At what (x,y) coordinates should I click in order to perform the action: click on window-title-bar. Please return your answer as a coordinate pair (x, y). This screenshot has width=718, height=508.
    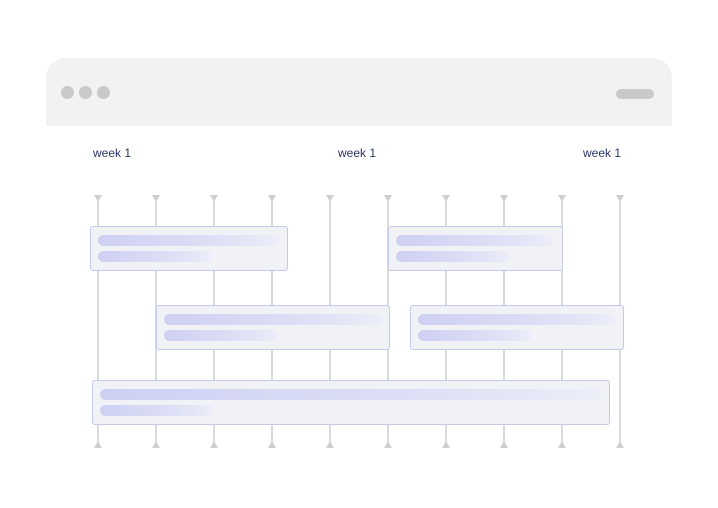
    Looking at the image, I should click on (359, 92).